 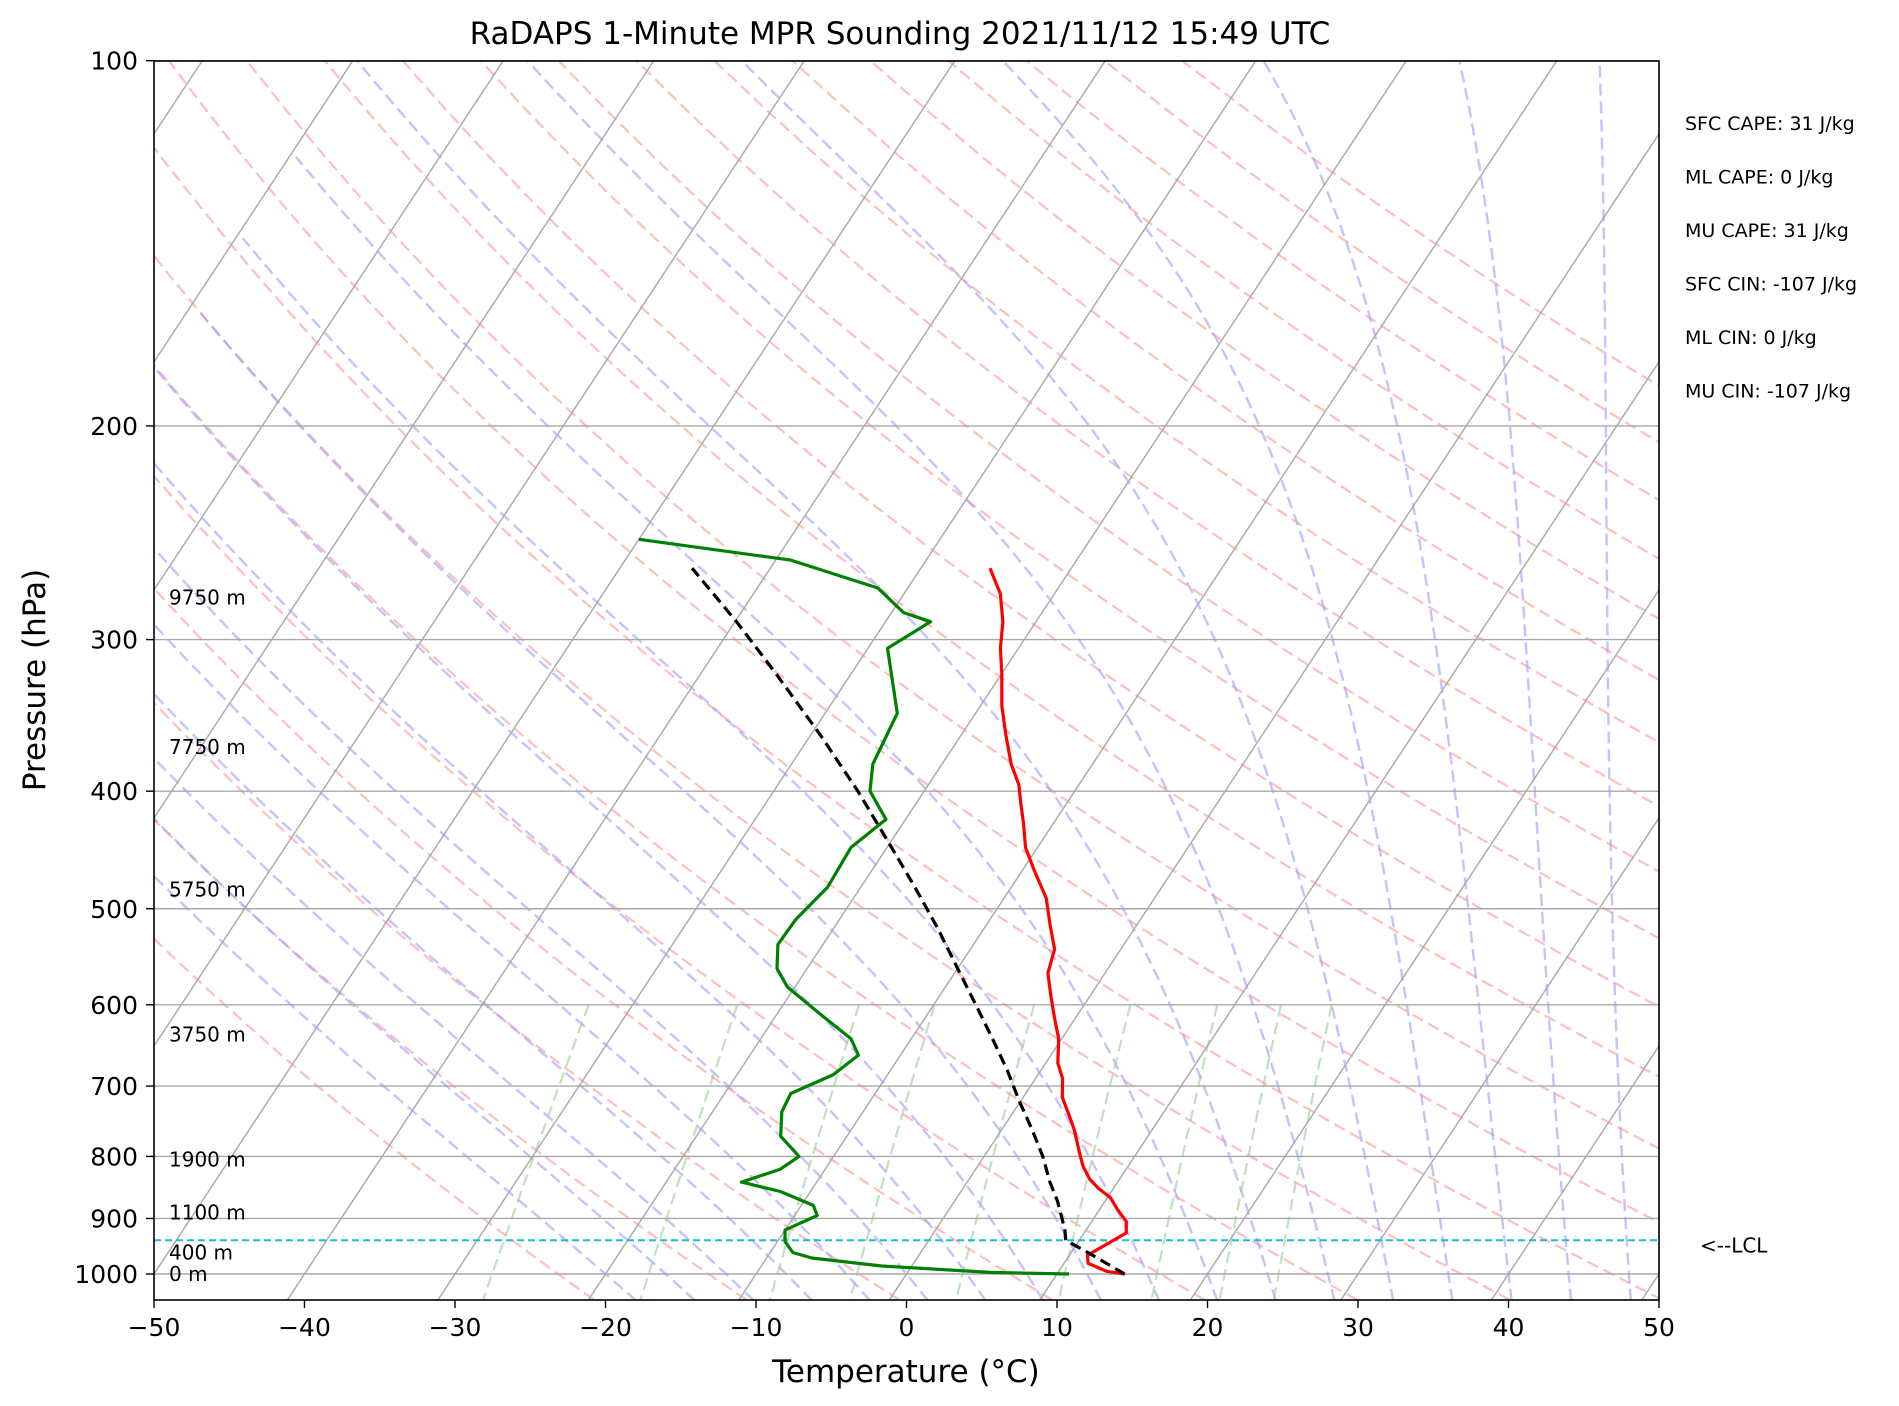 I want to click on x-tick-label: −30, so click(x=455, y=1327).